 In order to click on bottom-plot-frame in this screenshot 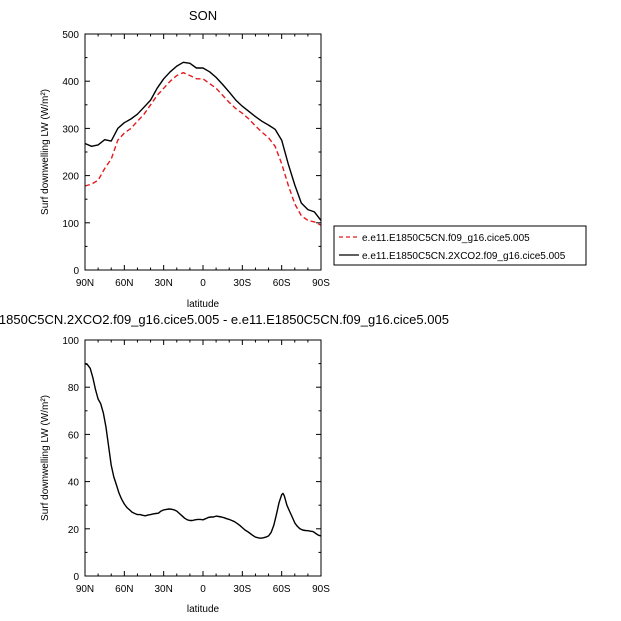, I will do `click(203, 458)`.